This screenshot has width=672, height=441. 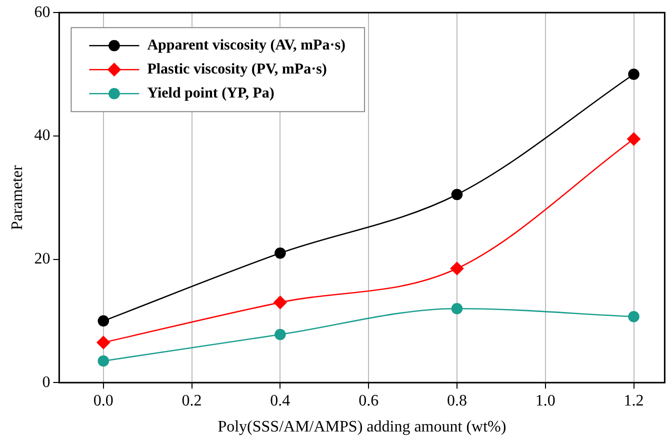 I want to click on x-tick-label: 0.8, so click(x=456, y=401).